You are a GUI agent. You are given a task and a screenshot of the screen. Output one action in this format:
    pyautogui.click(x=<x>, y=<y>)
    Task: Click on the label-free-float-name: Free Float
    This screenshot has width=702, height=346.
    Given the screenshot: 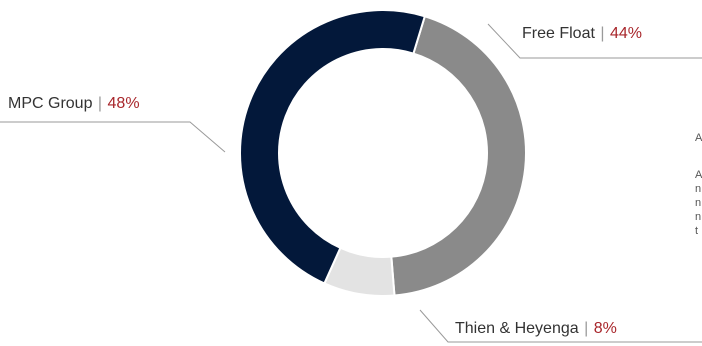 What is the action you would take?
    pyautogui.click(x=558, y=33)
    